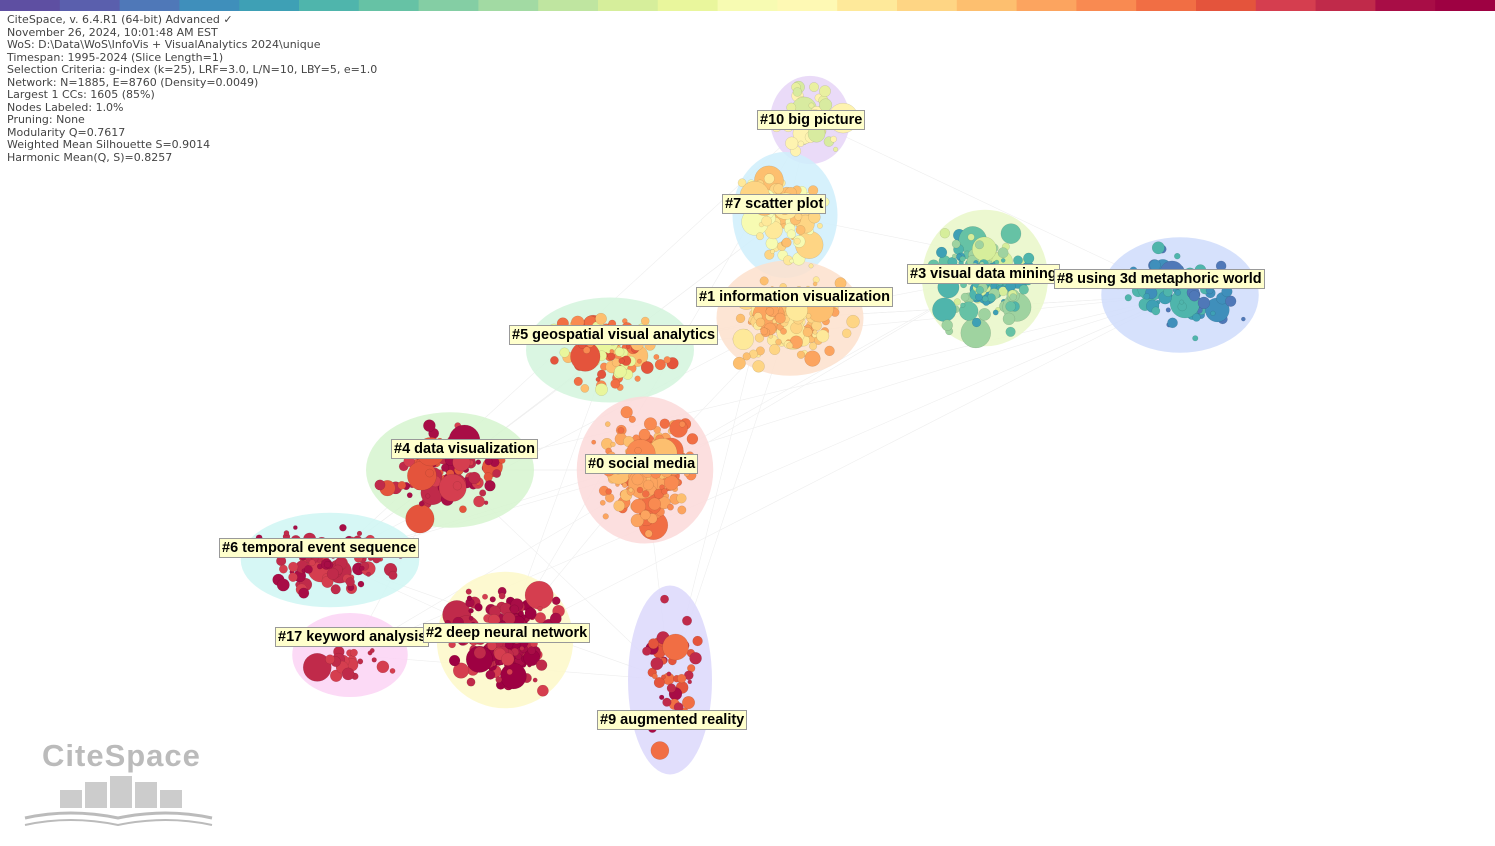  I want to click on info-line: Nodes Labeled: 1.0%, so click(65, 107).